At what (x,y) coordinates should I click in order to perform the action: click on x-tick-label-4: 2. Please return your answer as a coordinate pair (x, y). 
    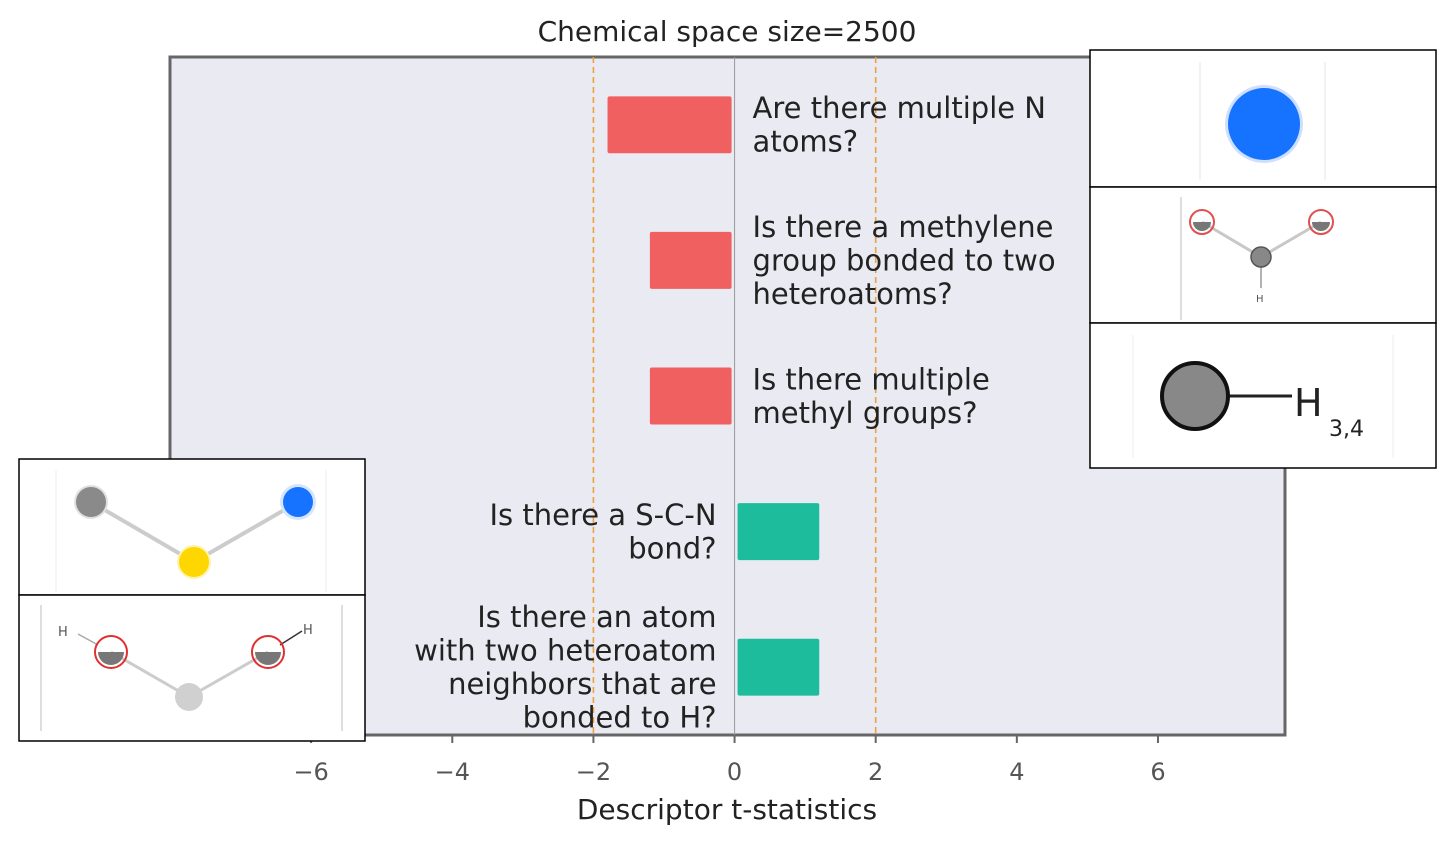
    Looking at the image, I should click on (875, 772).